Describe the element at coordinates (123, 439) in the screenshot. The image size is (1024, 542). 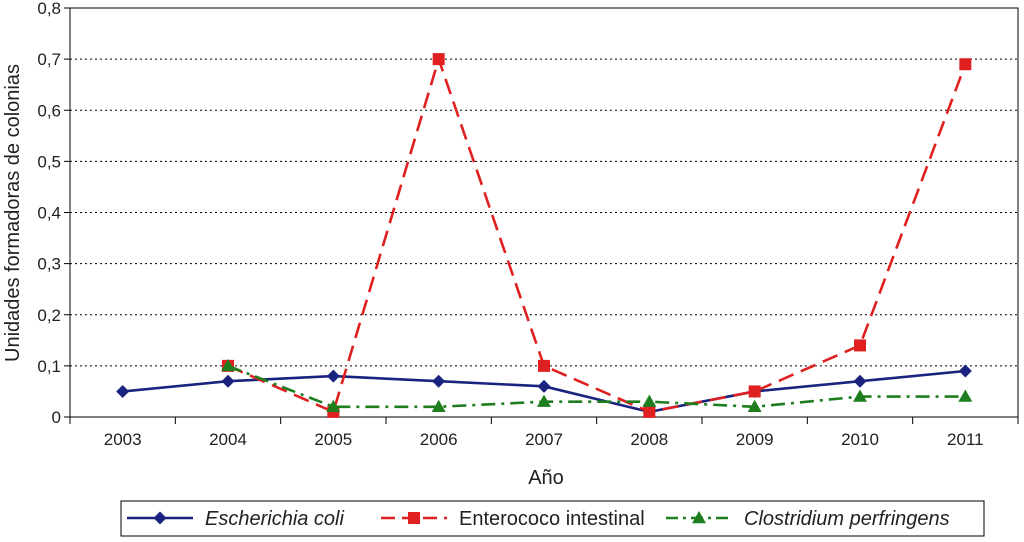
I see `x-tick-label: 2003` at that location.